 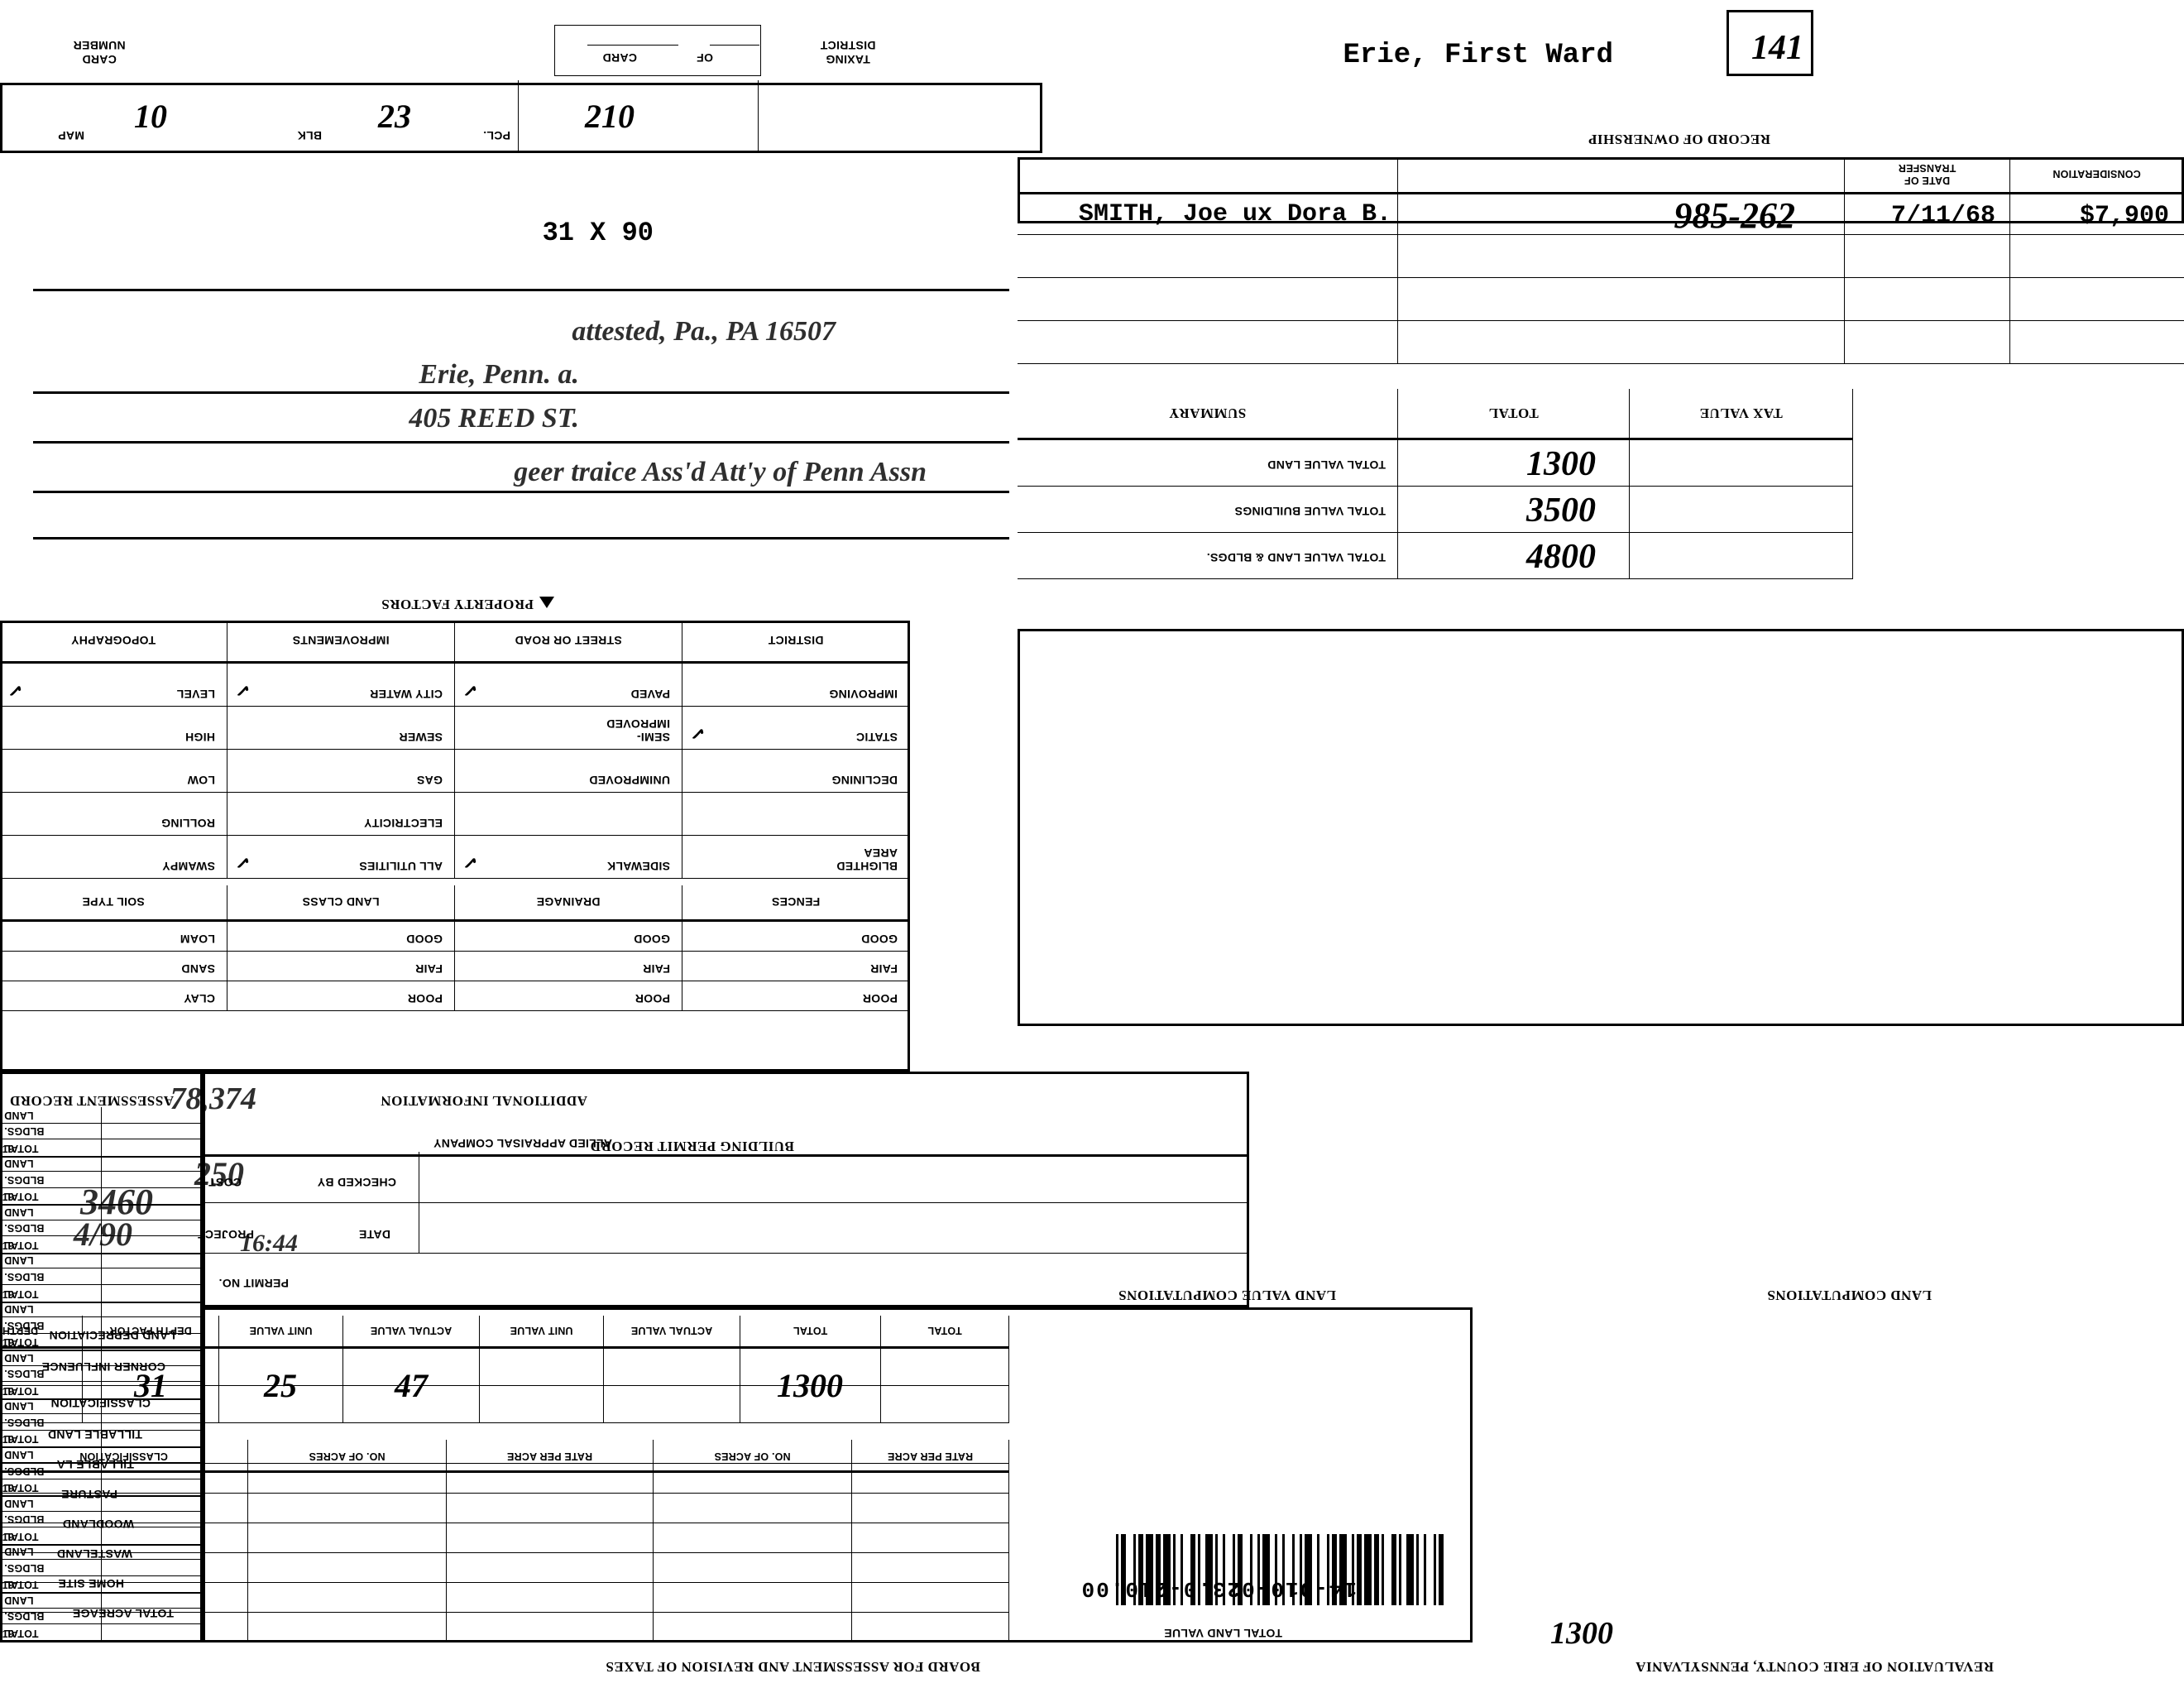 What do you see at coordinates (521, 292) in the screenshot?
I see `address-line: TICOR Box 336 Greensburg, PA 15601` at bounding box center [521, 292].